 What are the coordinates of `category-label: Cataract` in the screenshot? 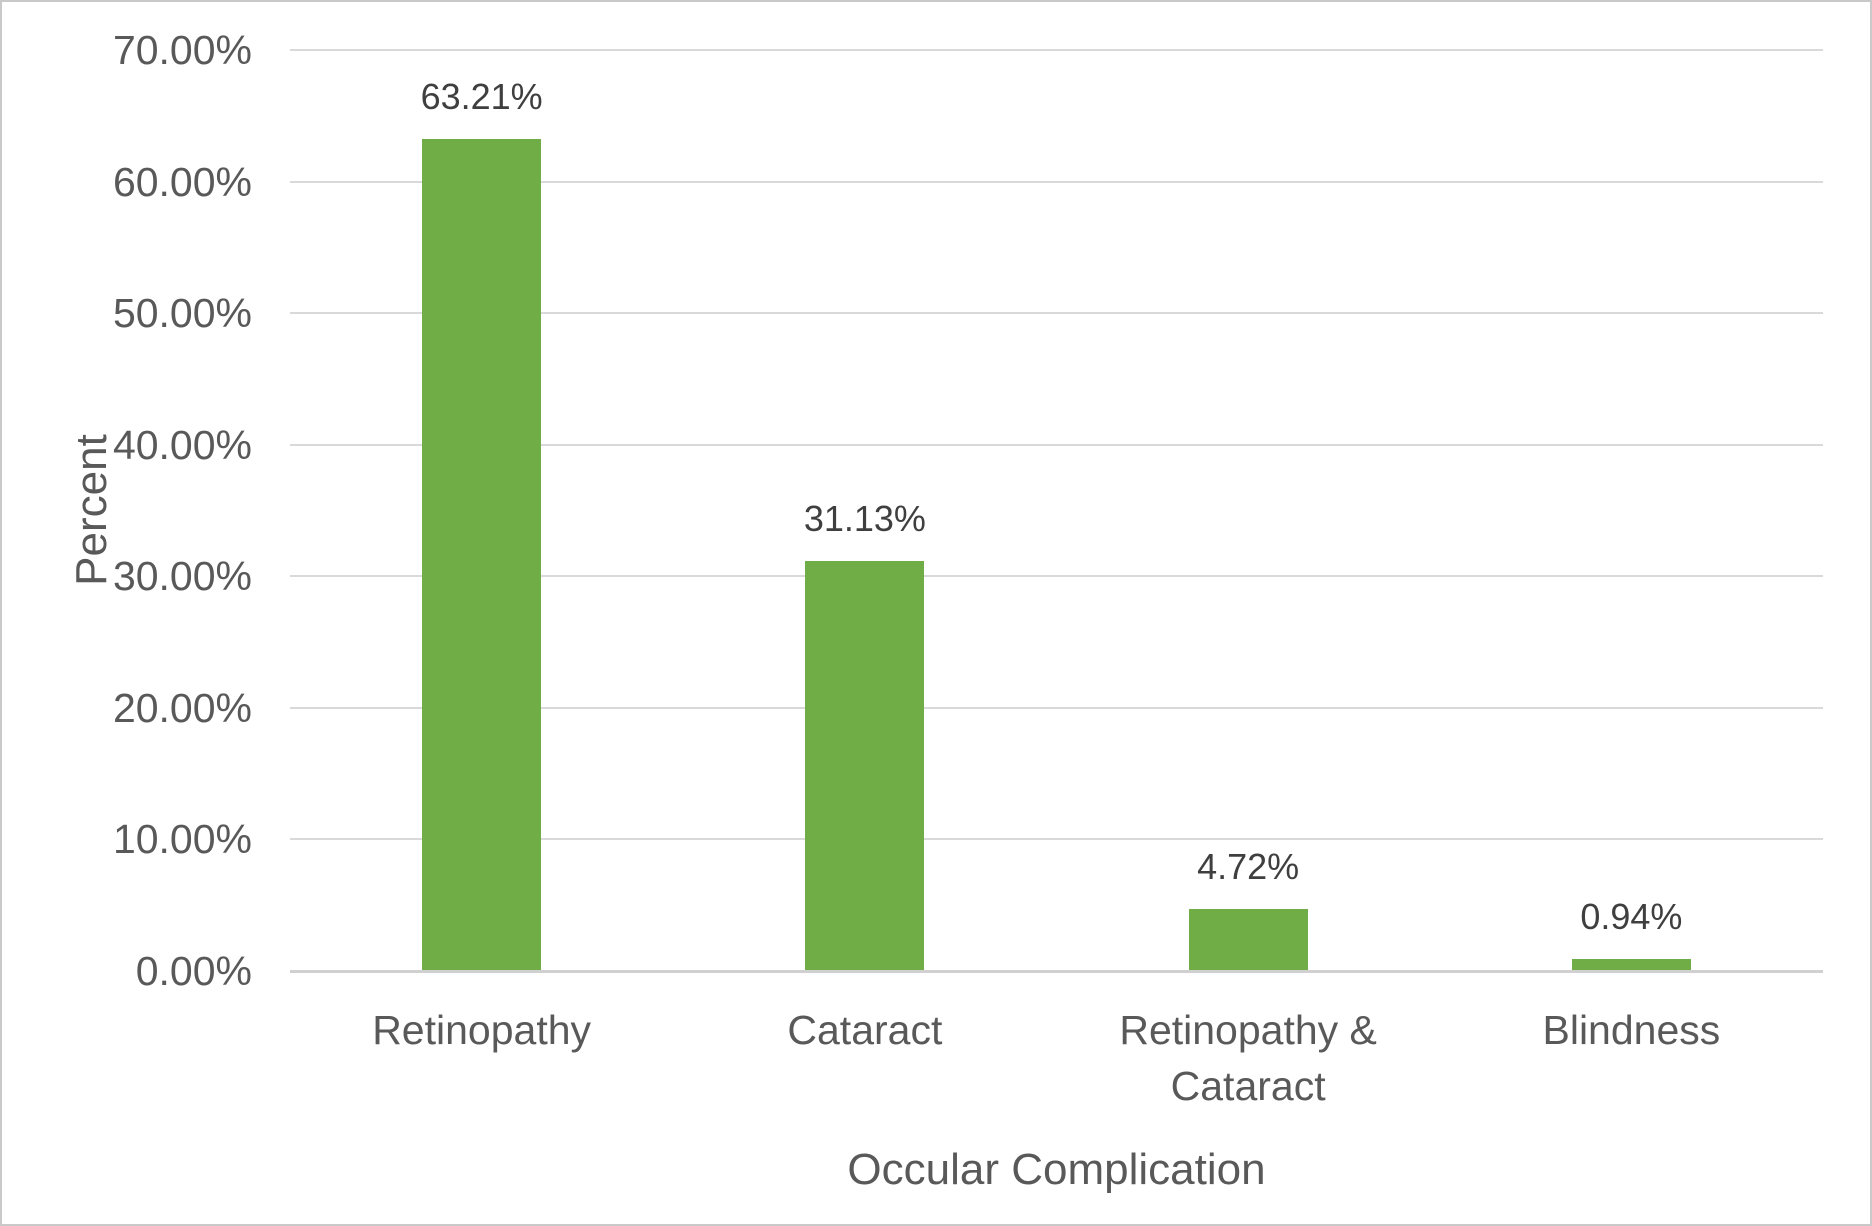 It's located at (865, 1030).